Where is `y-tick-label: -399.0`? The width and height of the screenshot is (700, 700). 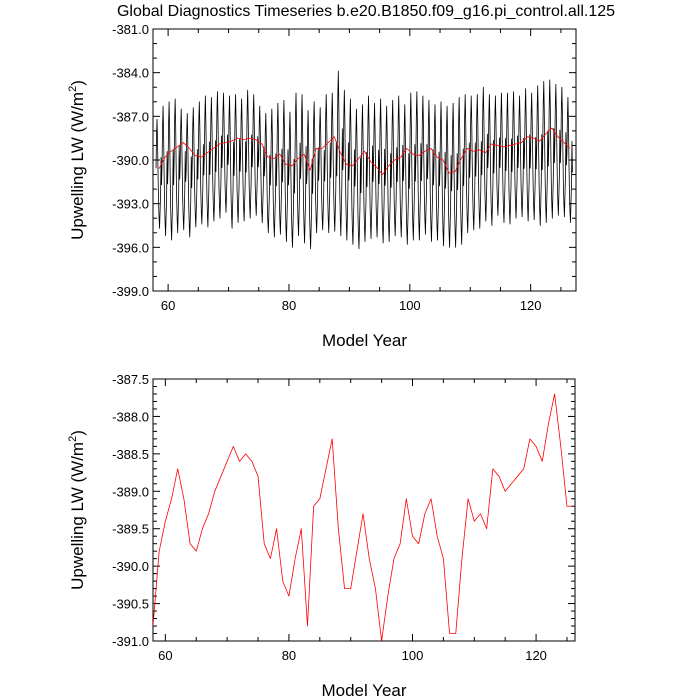 y-tick-label: -399.0 is located at coordinates (130, 291).